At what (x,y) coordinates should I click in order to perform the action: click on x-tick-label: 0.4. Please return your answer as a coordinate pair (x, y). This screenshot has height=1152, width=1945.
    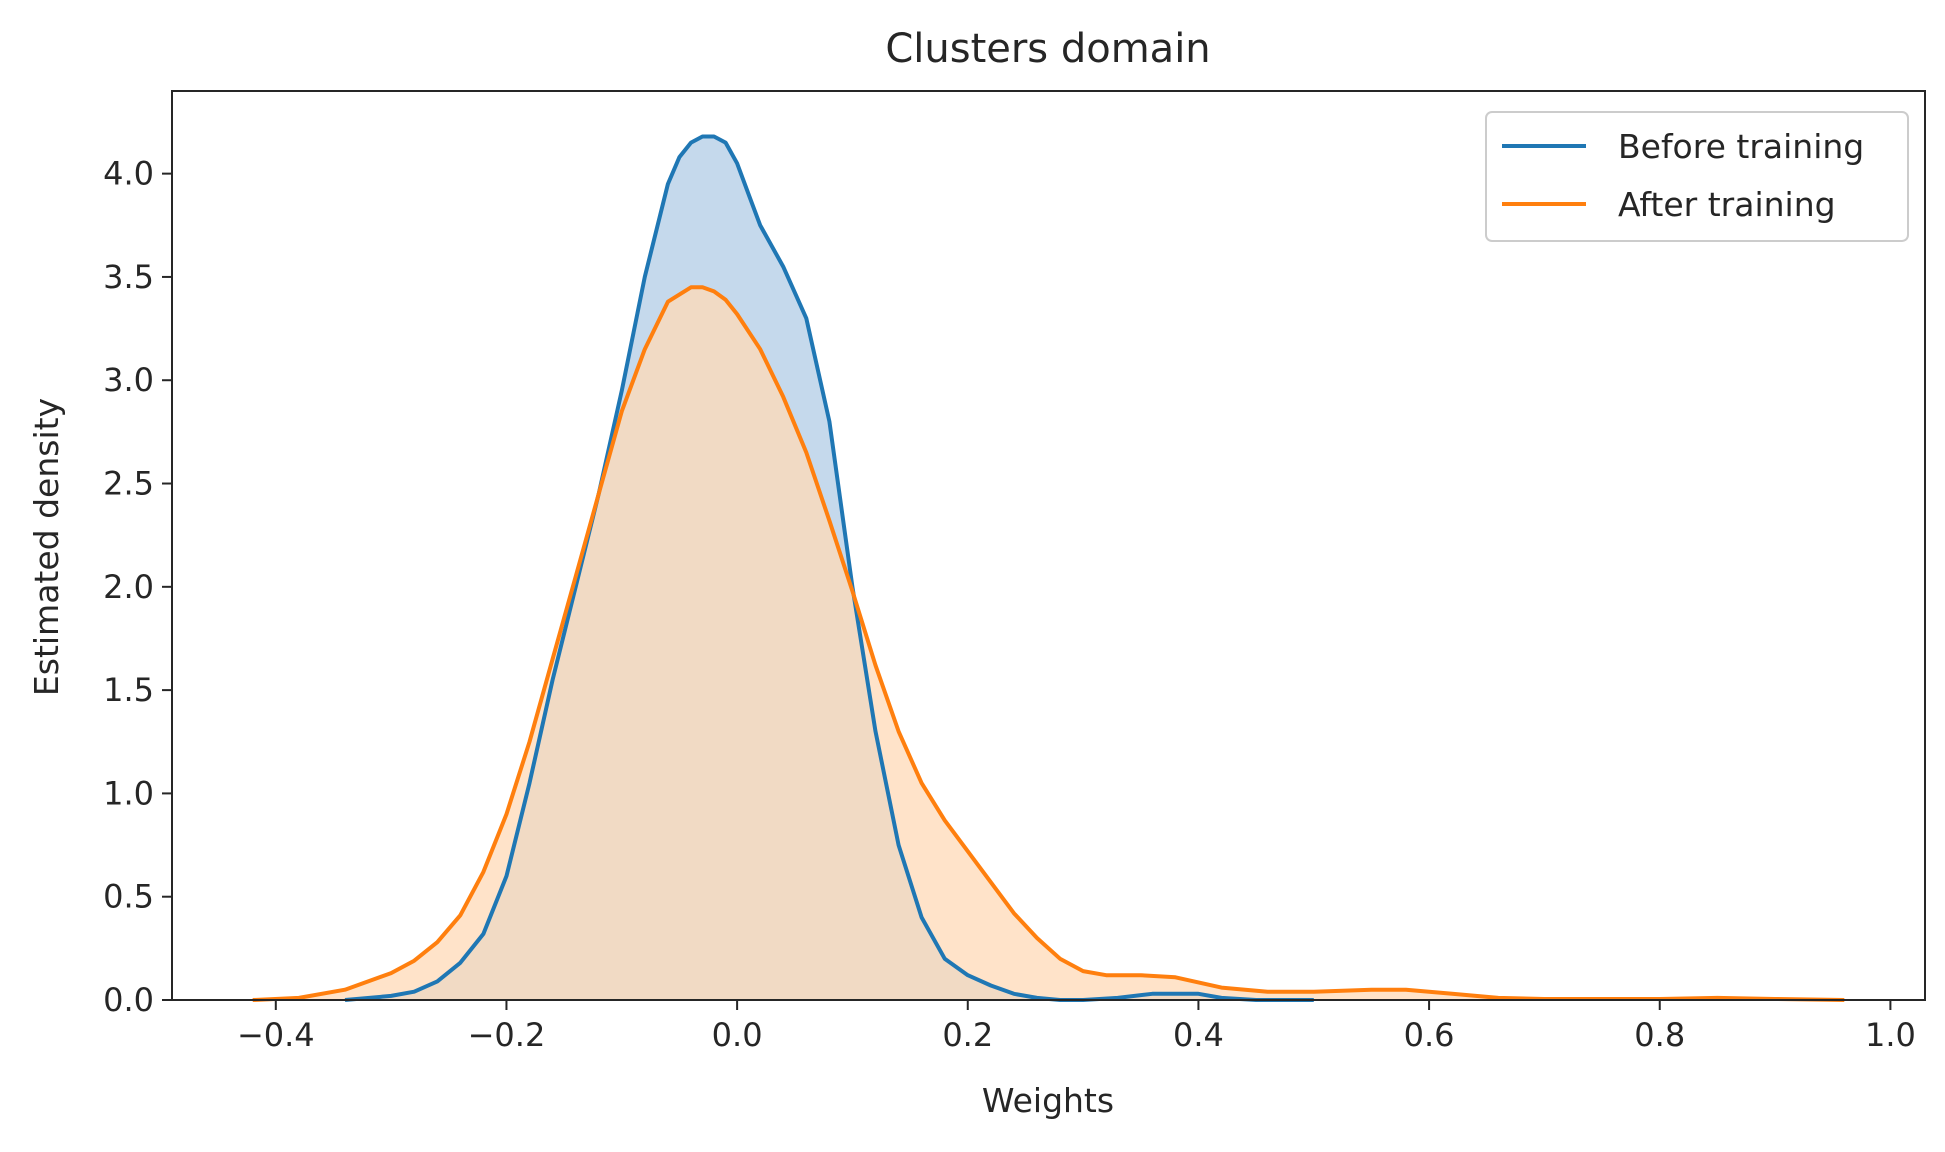
    Looking at the image, I should click on (1198, 1035).